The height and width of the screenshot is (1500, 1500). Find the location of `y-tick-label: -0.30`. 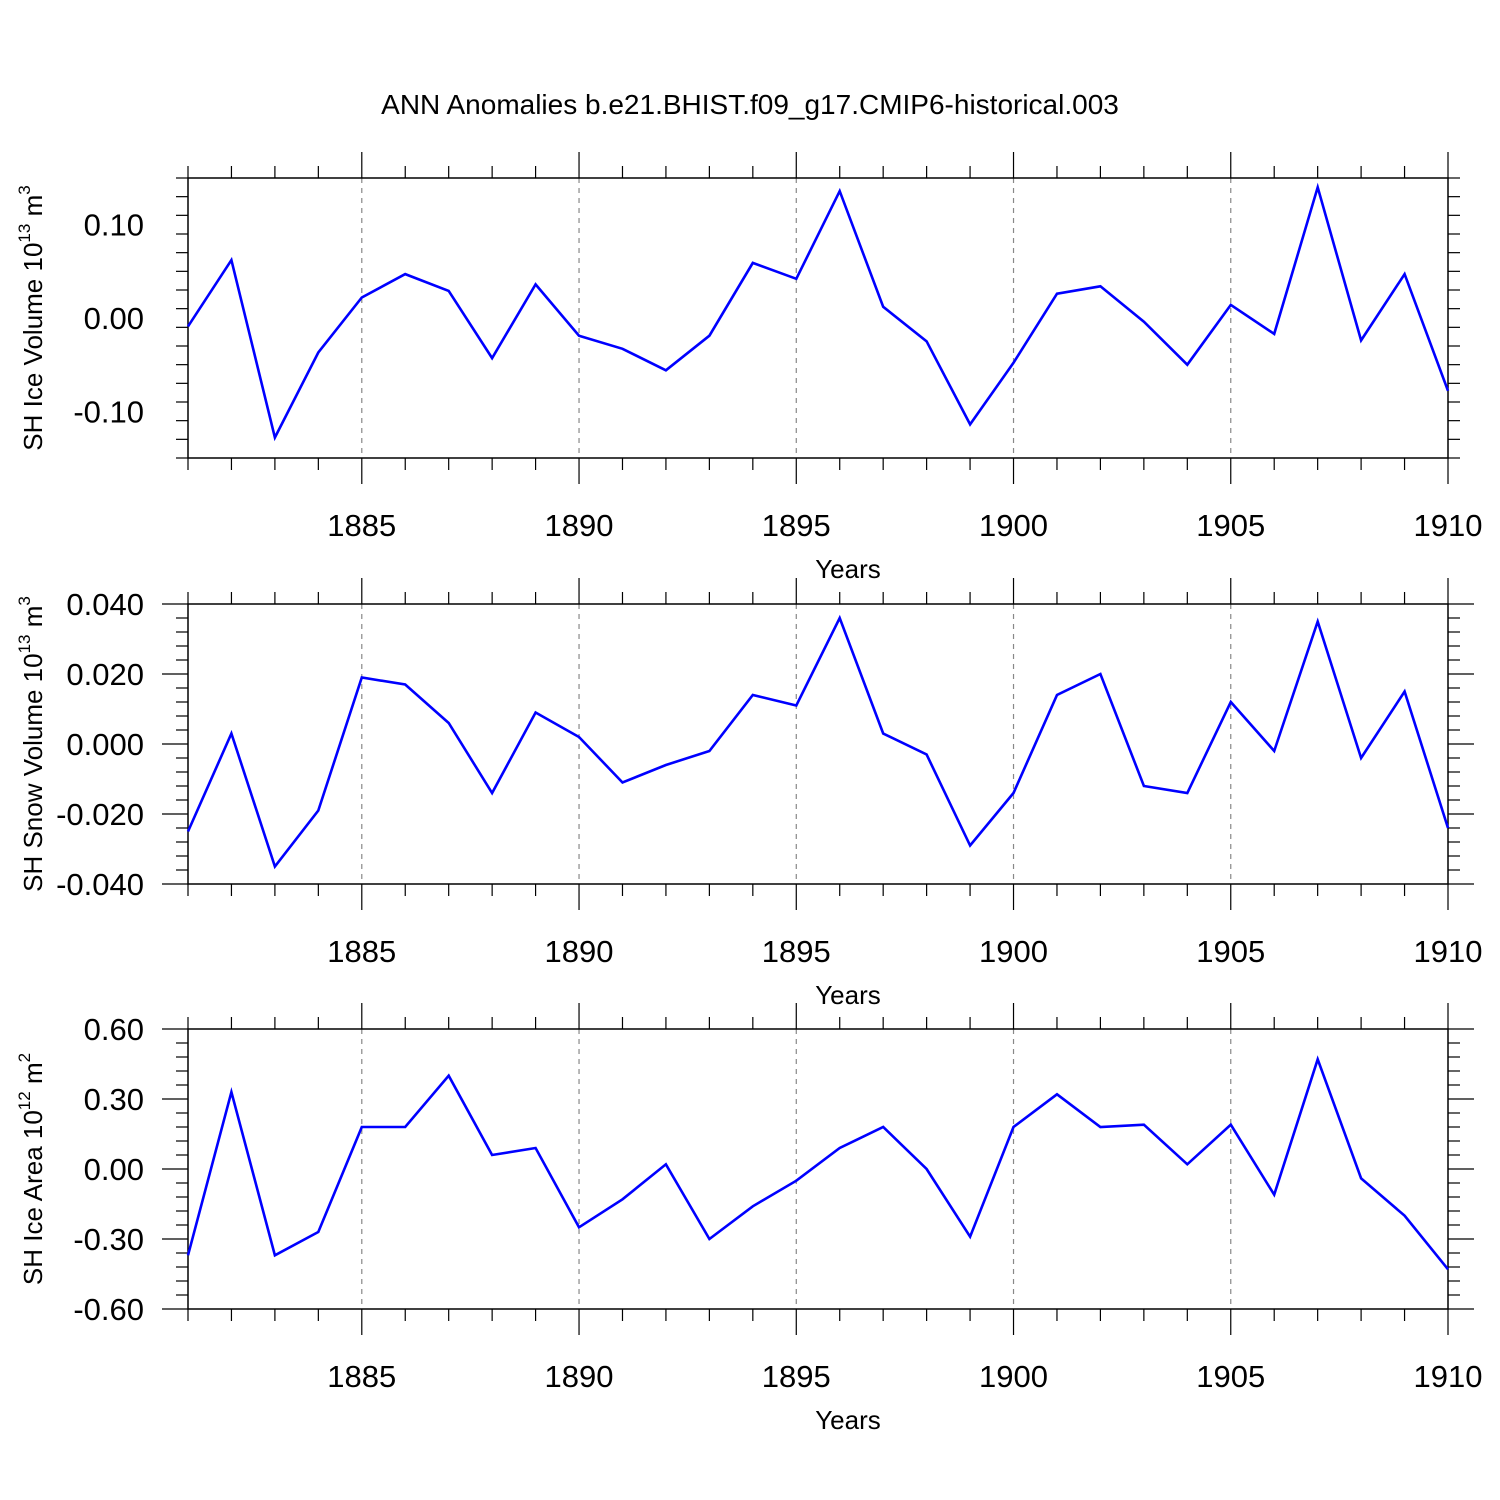

y-tick-label: -0.30 is located at coordinates (108, 1239).